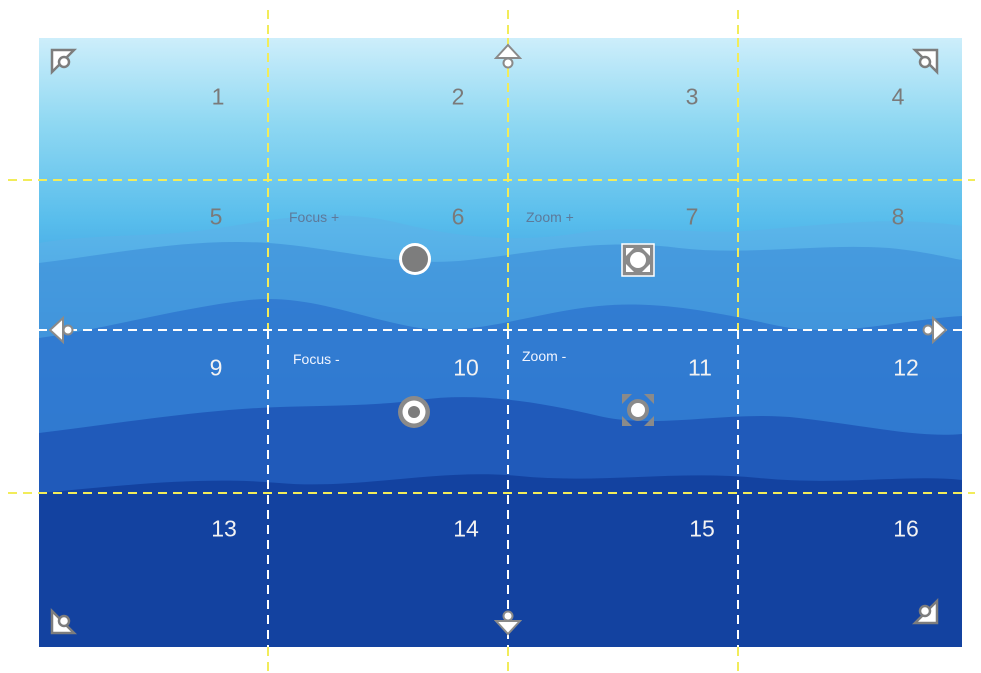  I want to click on arrow-down-icon, so click(508, 623).